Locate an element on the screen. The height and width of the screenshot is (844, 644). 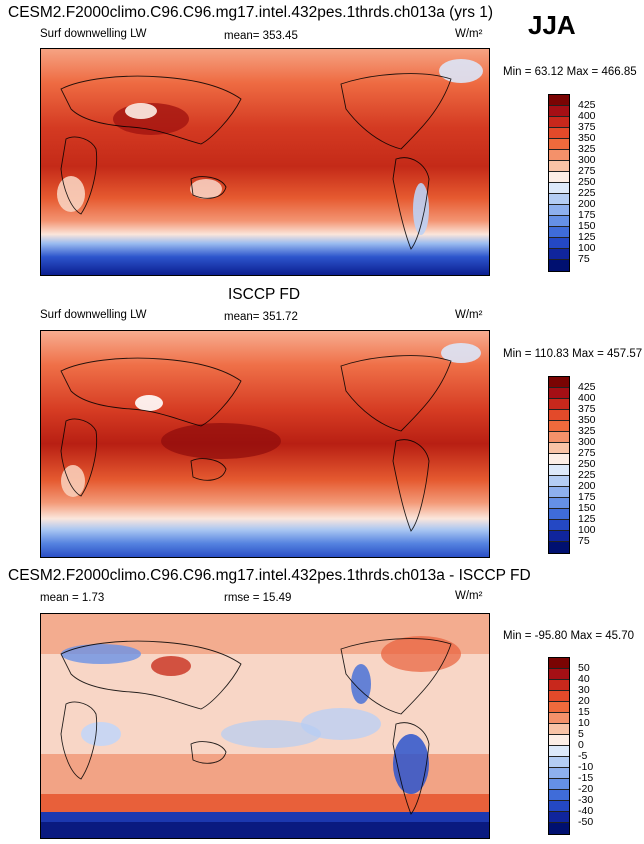
colorbar-tick-label: -20 is located at coordinates (586, 789).